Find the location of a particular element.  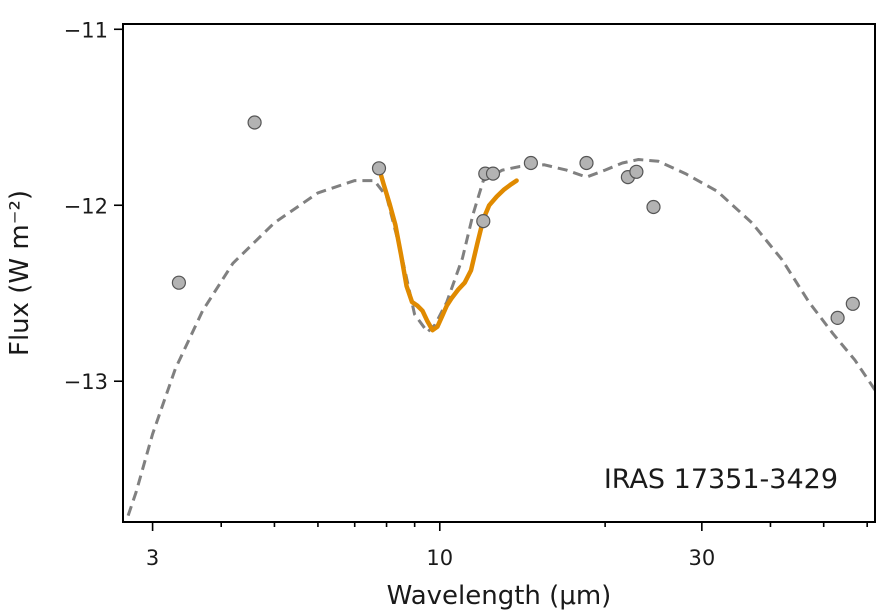

x-axis-title: Wavelength (μm) is located at coordinates (499, 596).